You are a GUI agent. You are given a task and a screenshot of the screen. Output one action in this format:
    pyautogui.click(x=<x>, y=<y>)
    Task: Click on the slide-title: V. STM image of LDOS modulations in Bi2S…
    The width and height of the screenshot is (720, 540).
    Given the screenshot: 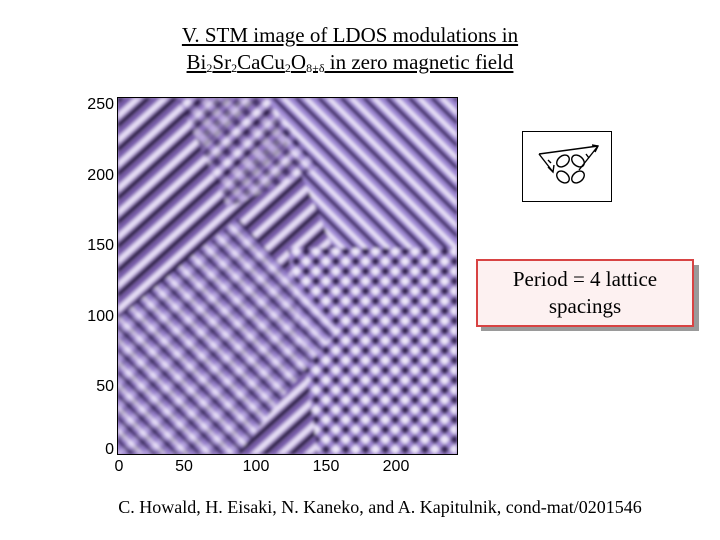 What is the action you would take?
    pyautogui.click(x=350, y=49)
    